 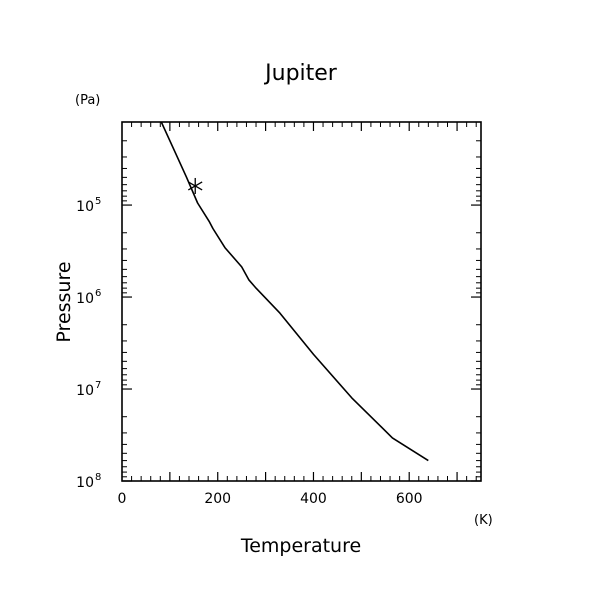 What do you see at coordinates (313, 499) in the screenshot?
I see `x-tick-label: 400` at bounding box center [313, 499].